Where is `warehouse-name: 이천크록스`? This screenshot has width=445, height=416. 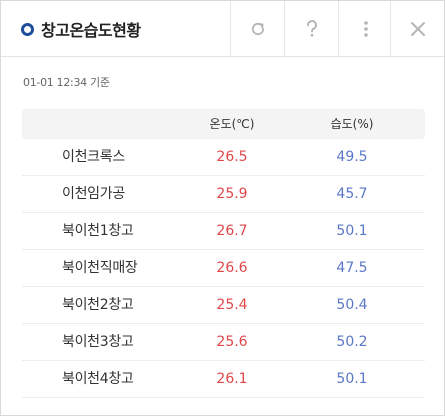 warehouse-name: 이천크록스 is located at coordinates (93, 157).